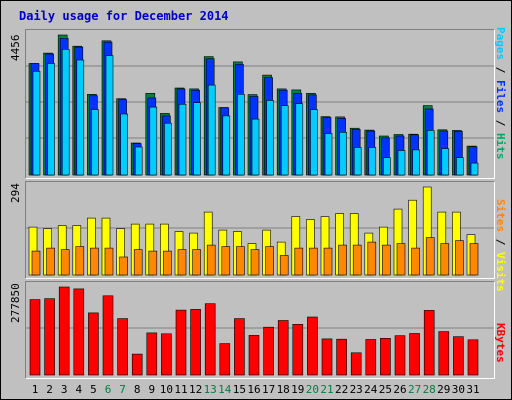  I want to click on x-tick-label: 15, so click(239, 389).